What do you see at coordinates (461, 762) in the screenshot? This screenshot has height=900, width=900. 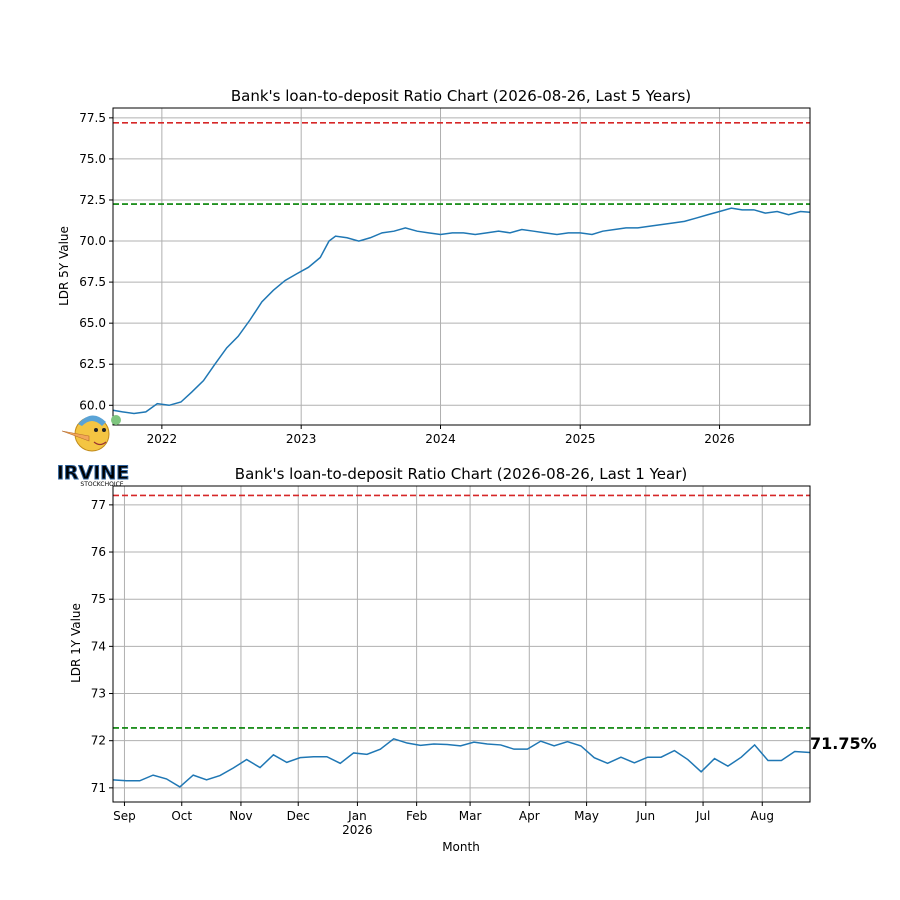 I see `chart-1y-ldr-series-line` at bounding box center [461, 762].